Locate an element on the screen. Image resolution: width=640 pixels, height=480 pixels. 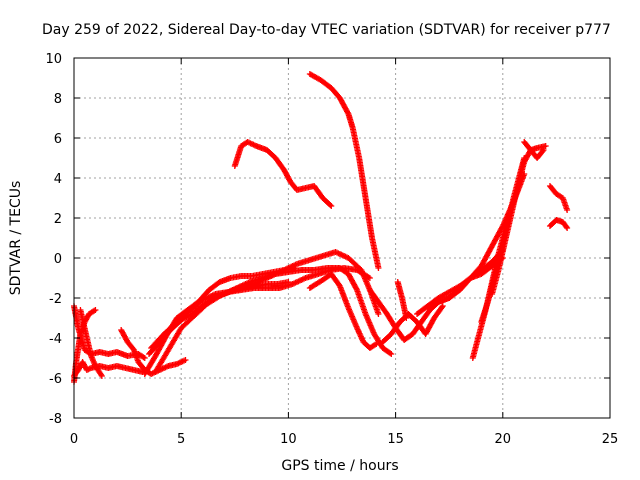
x-tick-label: 25 is located at coordinates (610, 439).